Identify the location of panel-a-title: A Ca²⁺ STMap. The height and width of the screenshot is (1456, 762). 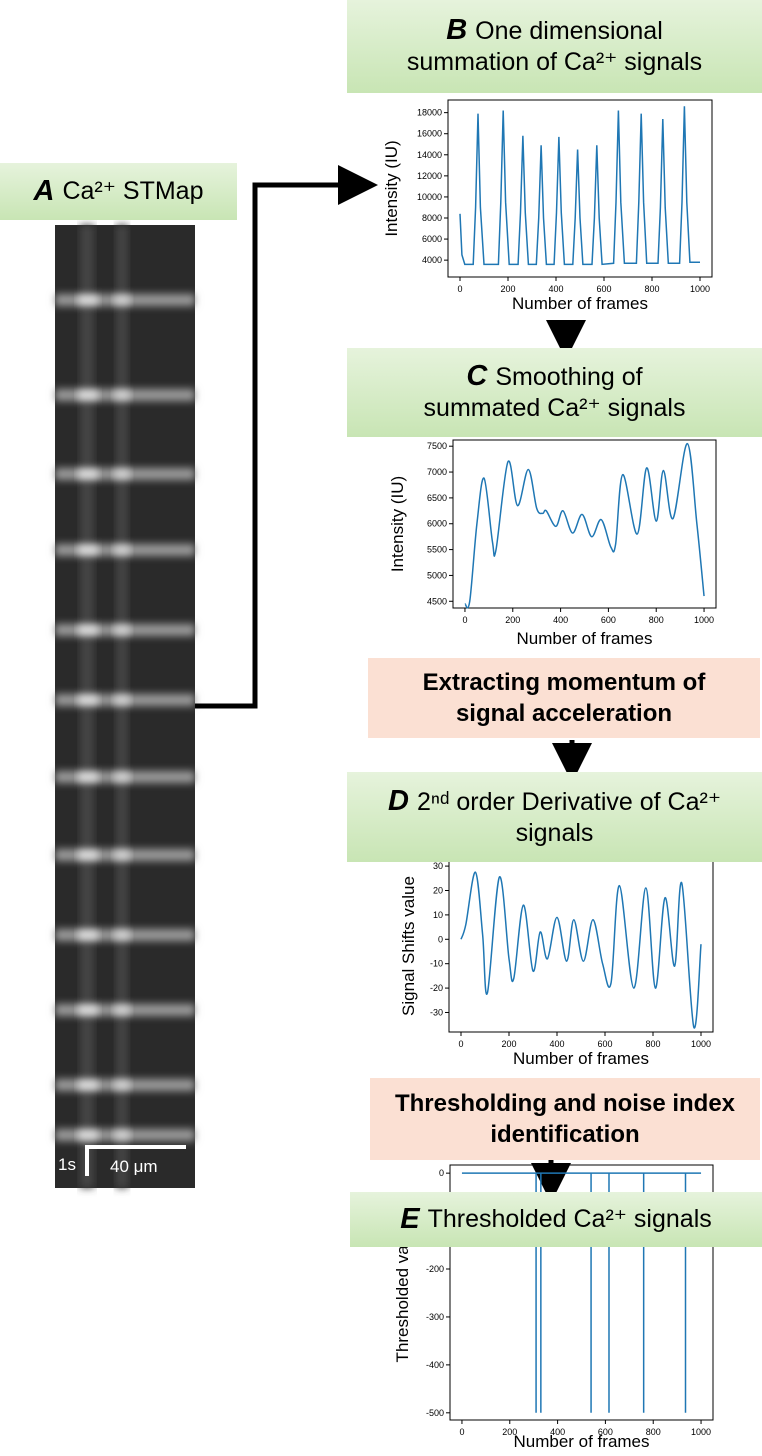
(118, 191).